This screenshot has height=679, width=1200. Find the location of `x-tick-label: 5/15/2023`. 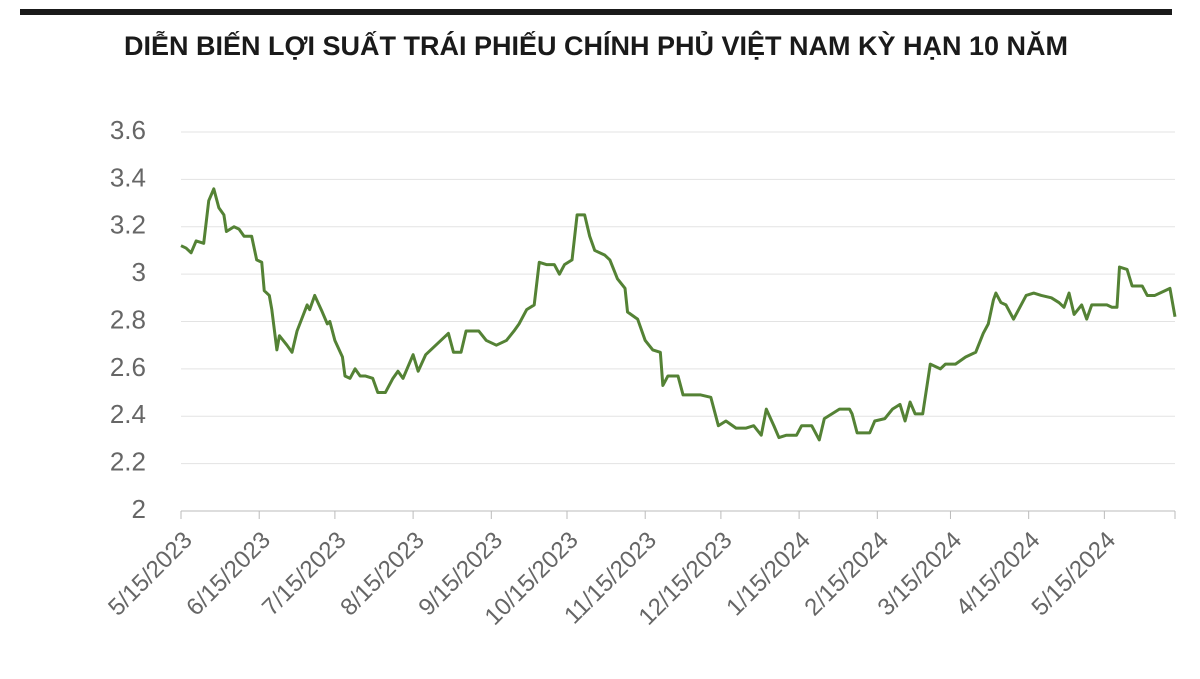

x-tick-label: 5/15/2023 is located at coordinates (150, 574).